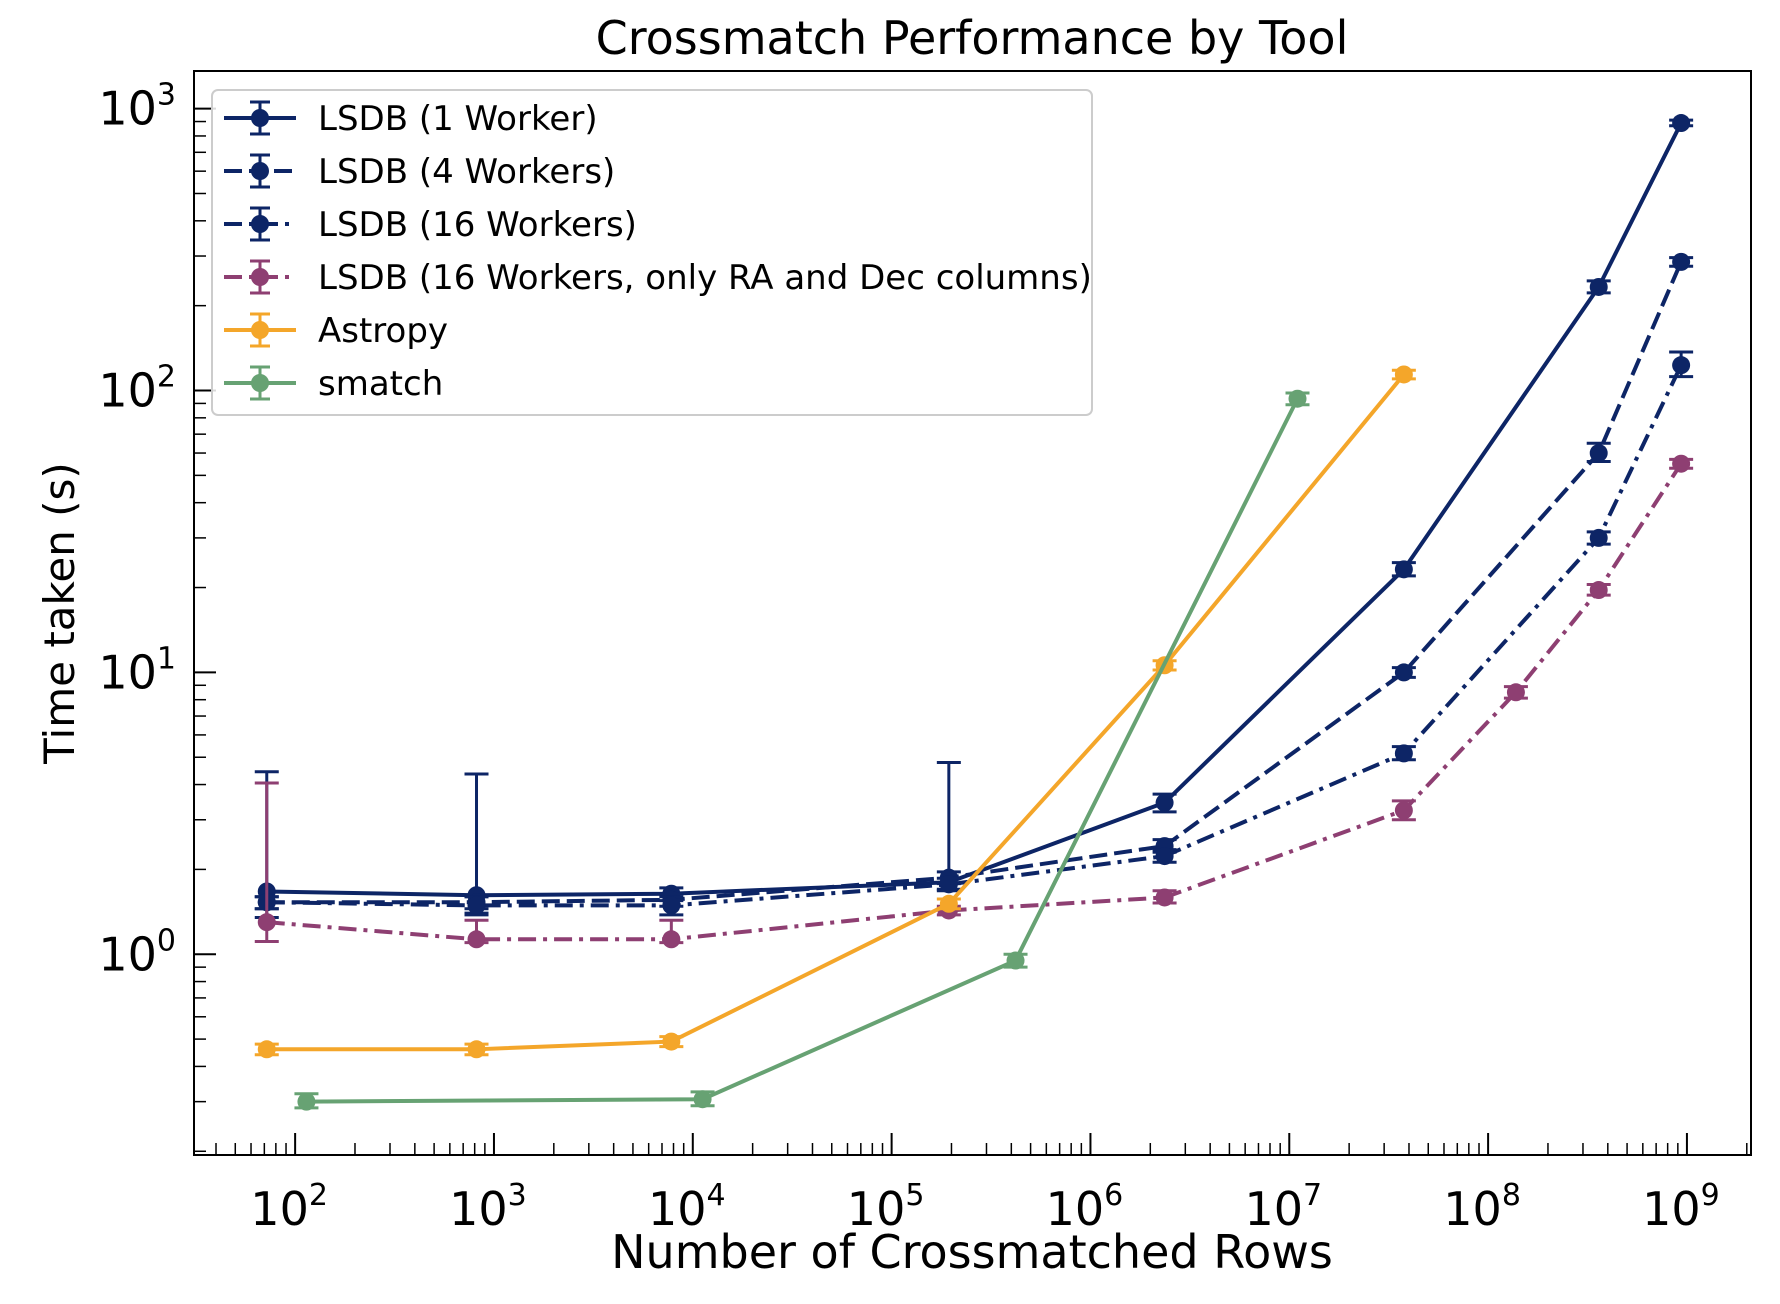  I want to click on legend-entry: Astropy, so click(336, 331).